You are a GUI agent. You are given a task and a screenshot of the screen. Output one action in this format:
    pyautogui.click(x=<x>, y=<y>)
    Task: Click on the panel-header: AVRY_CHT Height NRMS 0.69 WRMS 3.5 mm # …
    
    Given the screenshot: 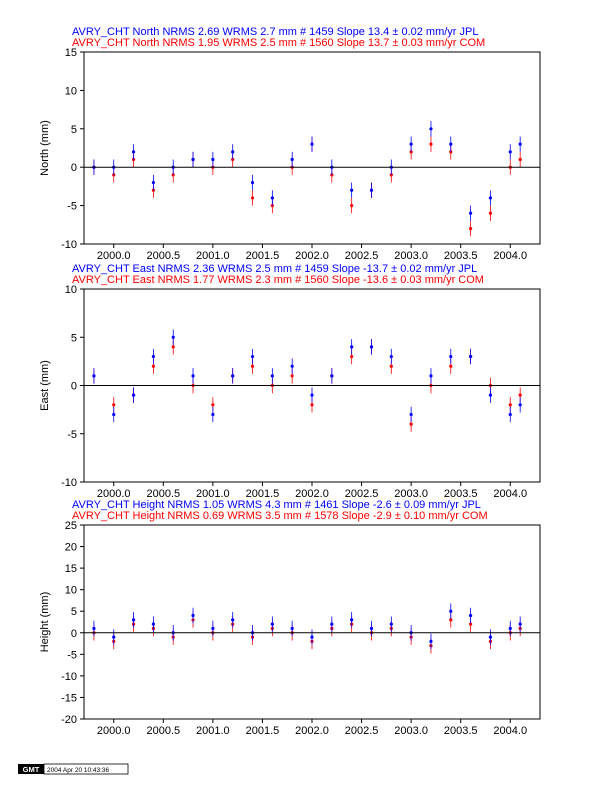 What is the action you would take?
    pyautogui.click(x=280, y=516)
    